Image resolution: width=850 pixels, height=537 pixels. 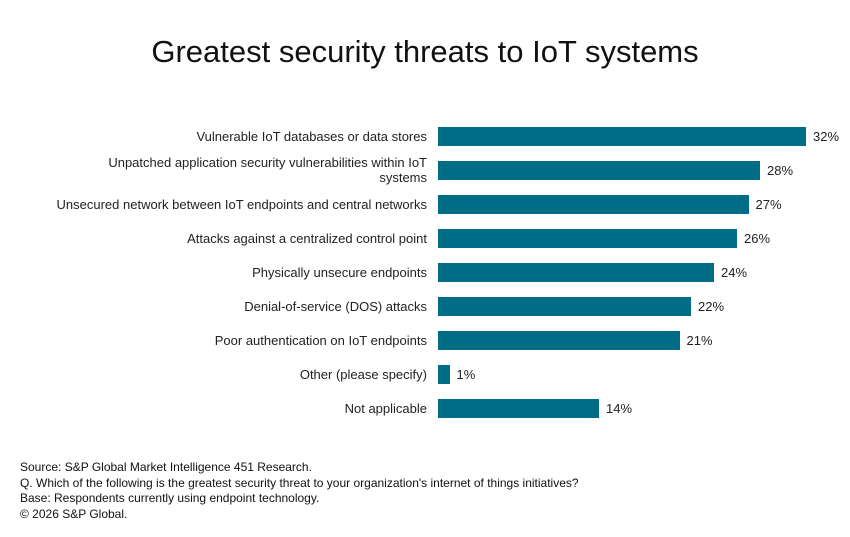 I want to click on chart-title: Greatest security threats to IoT systems, so click(x=425, y=51).